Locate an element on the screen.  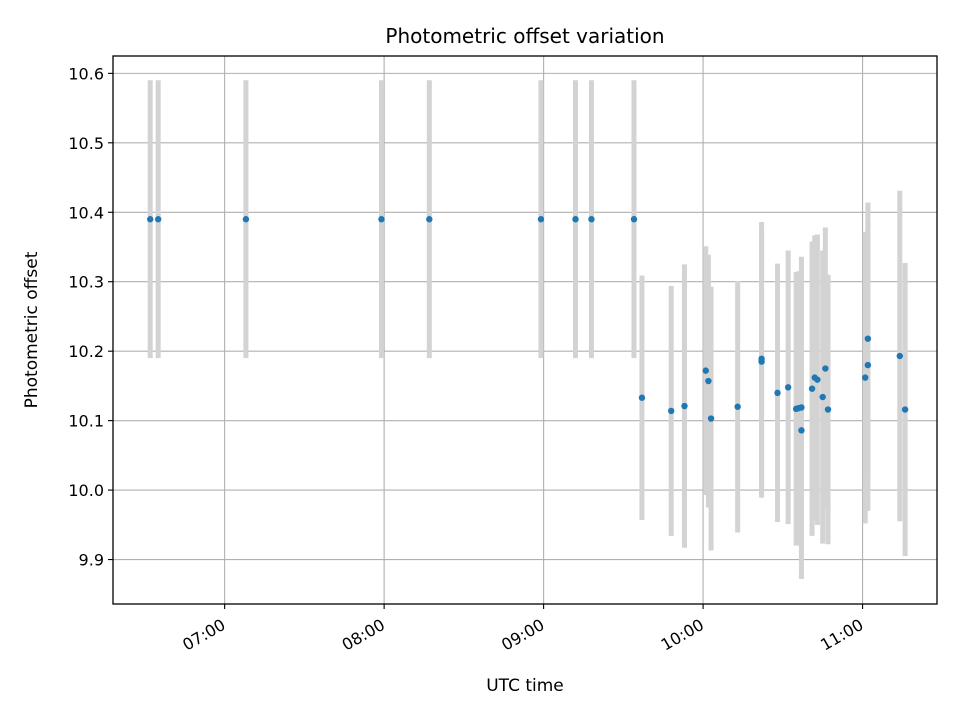
y-tick-label: 10.3 is located at coordinates (86, 282).